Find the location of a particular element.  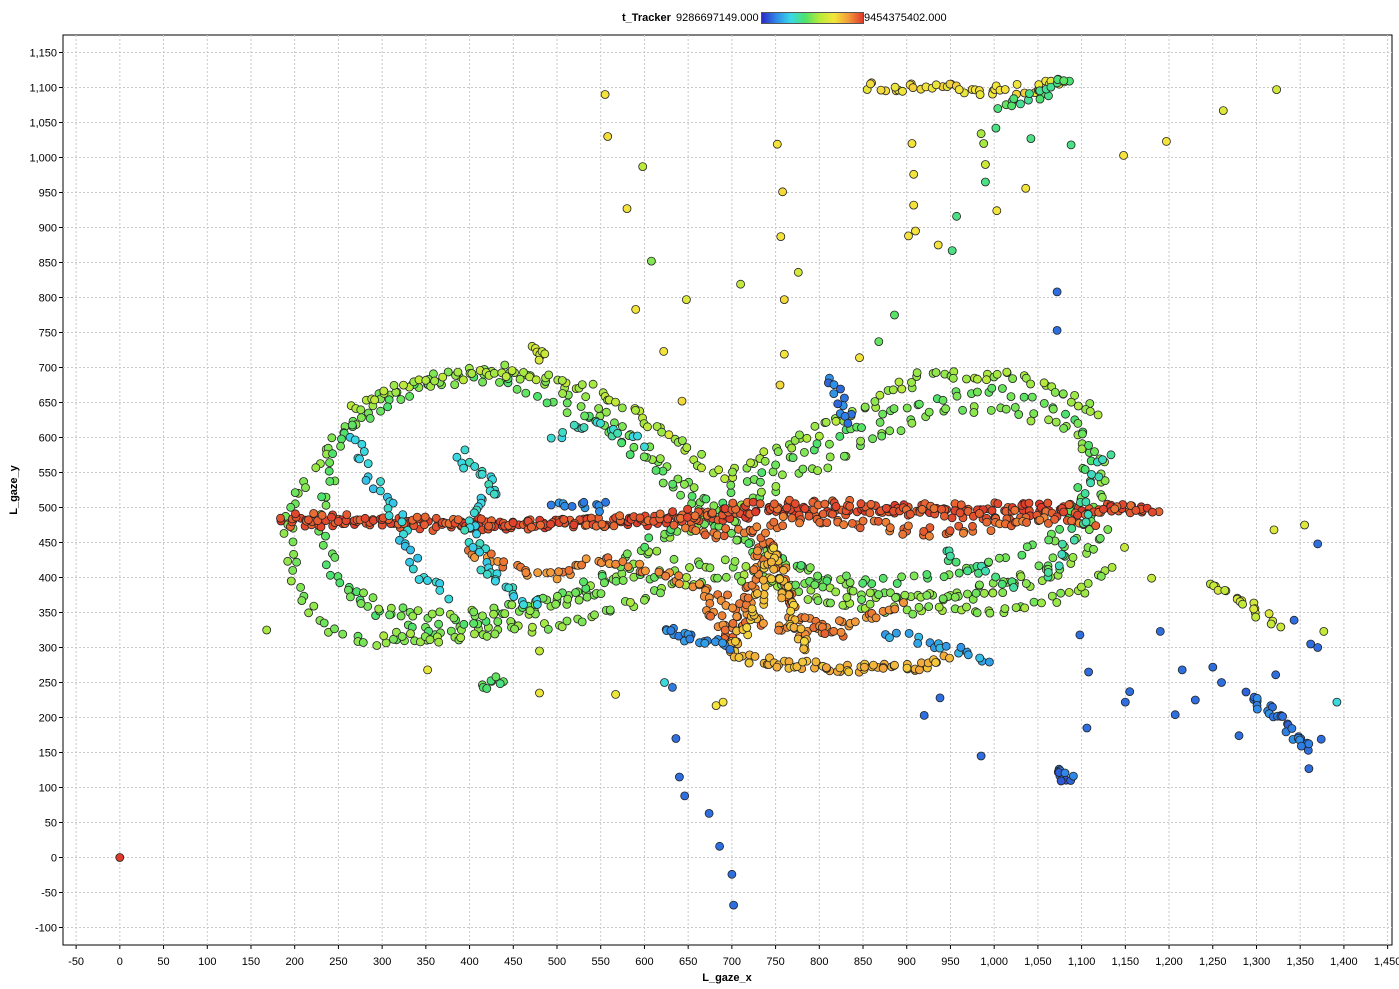

y-tick-label: 850 is located at coordinates (48, 264).